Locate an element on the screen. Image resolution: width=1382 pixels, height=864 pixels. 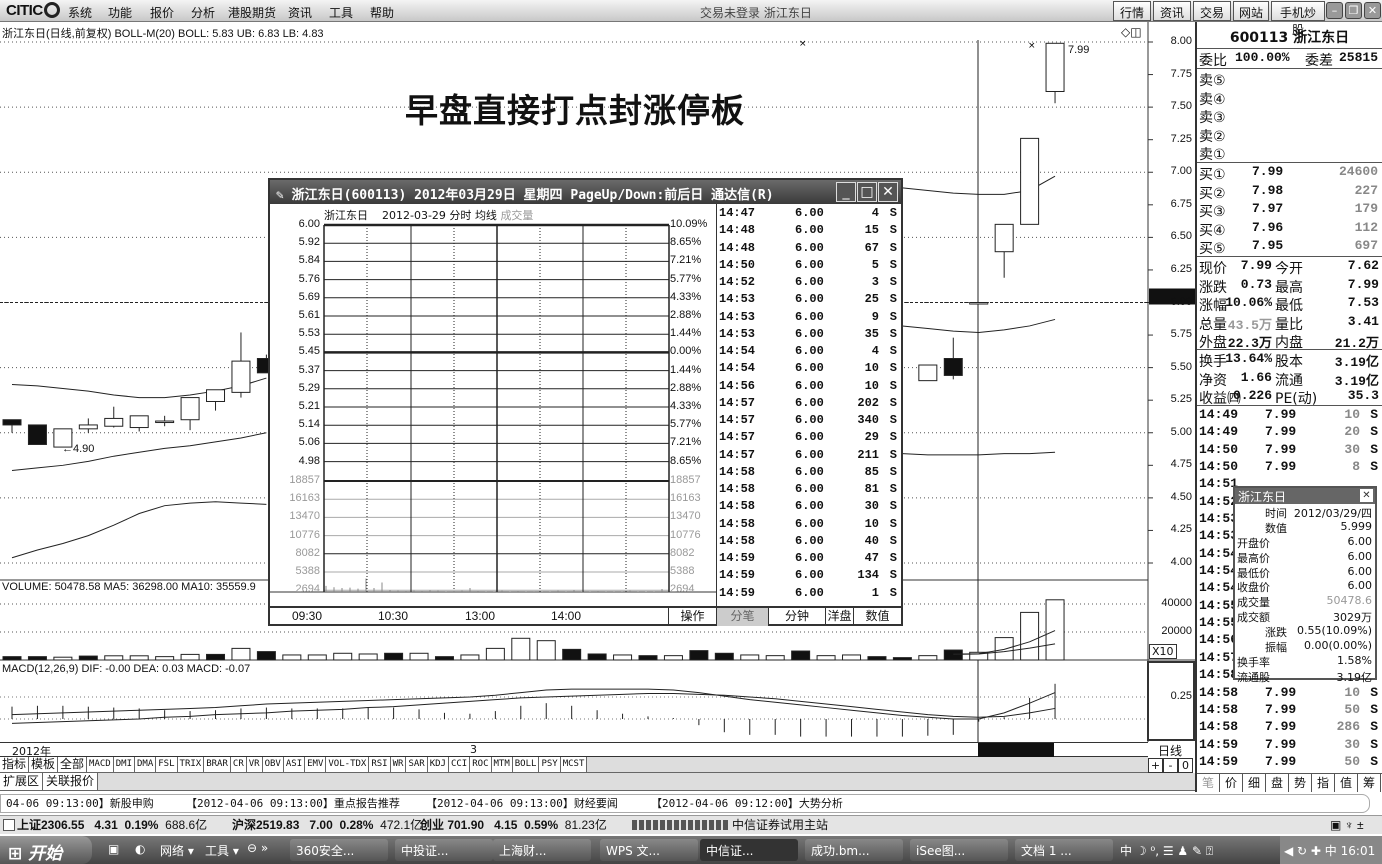
menu-item: 资讯 is located at coordinates (300, 13).